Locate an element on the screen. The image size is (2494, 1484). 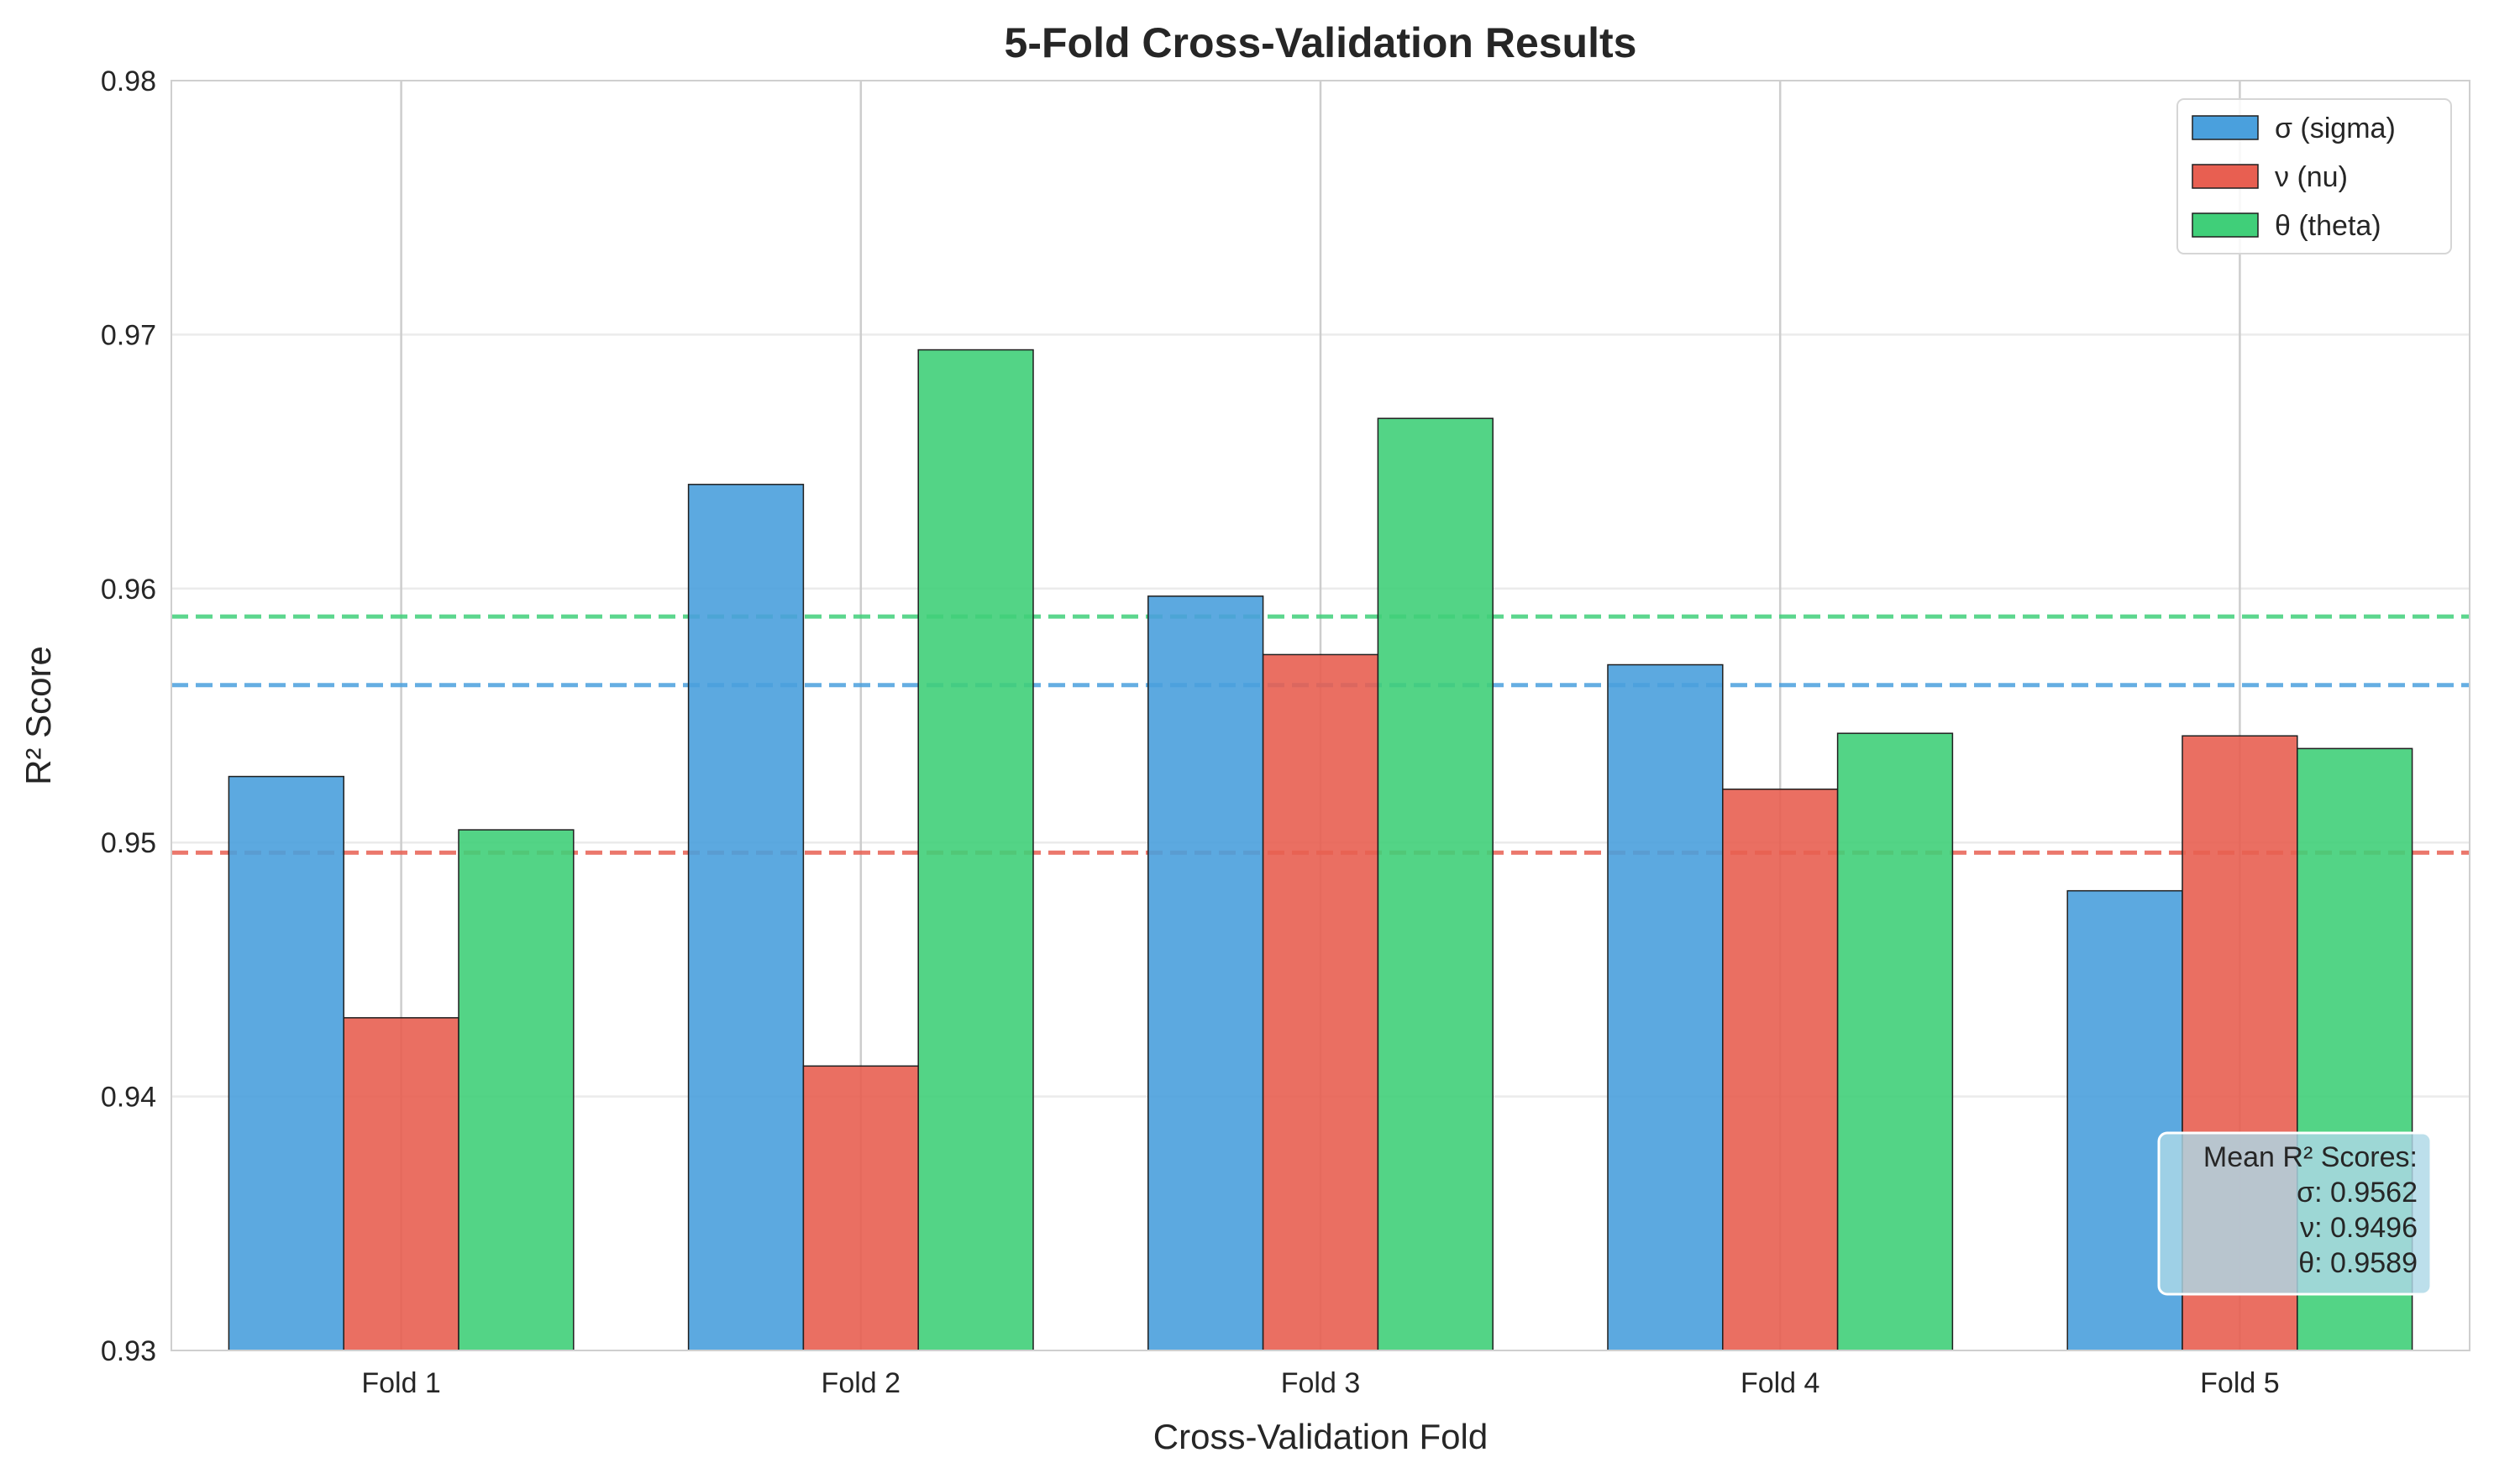
y-tick-label: 0.96 is located at coordinates (128, 590).